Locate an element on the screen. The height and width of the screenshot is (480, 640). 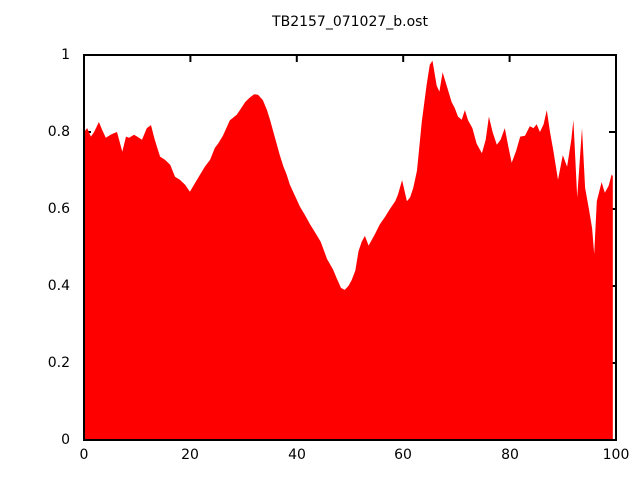
y-tick-label-0.8: 0.8 is located at coordinates (58, 132).